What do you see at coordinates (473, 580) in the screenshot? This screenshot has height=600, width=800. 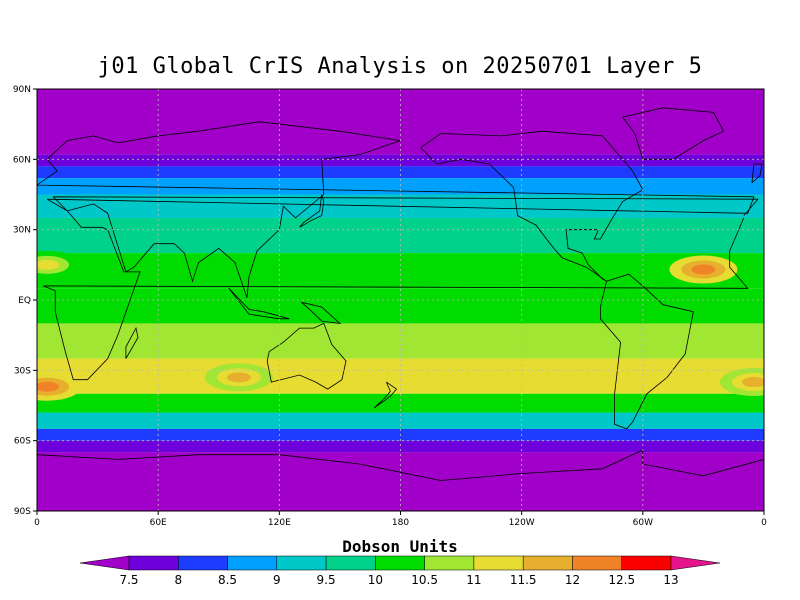 I see `colorbar-label: 11` at bounding box center [473, 580].